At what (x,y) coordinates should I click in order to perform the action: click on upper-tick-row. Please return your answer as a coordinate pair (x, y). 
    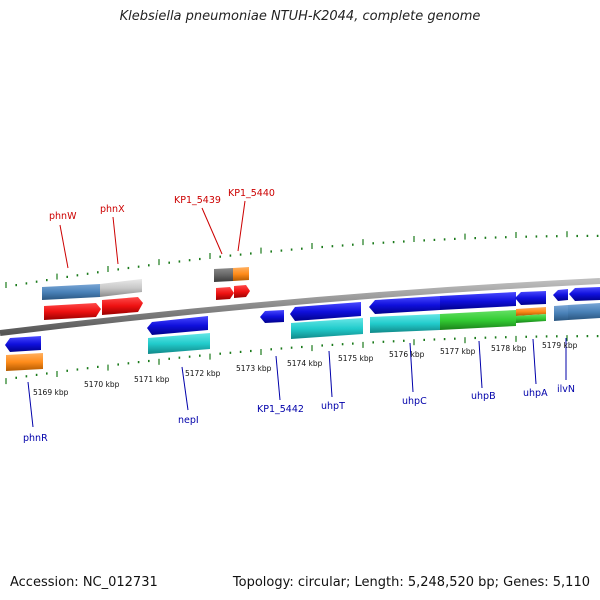
    Looking at the image, I should click on (302, 259).